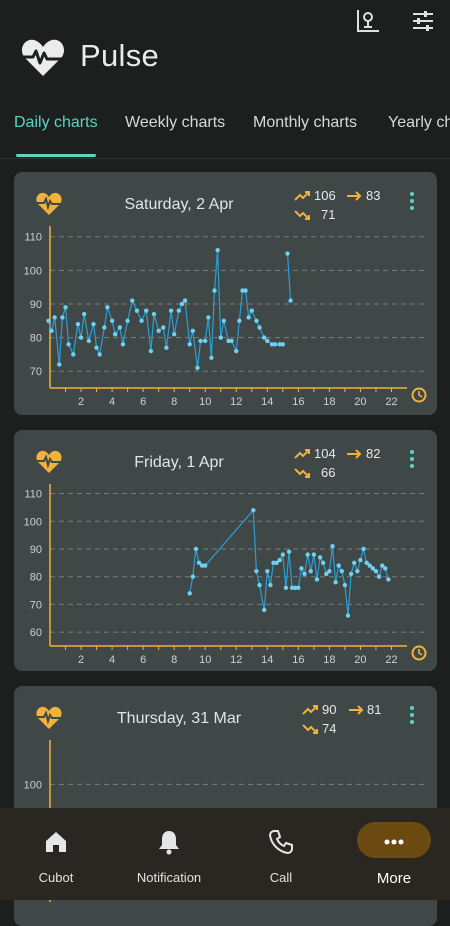  I want to click on nav-item-notification: Notification, so click(169, 854).